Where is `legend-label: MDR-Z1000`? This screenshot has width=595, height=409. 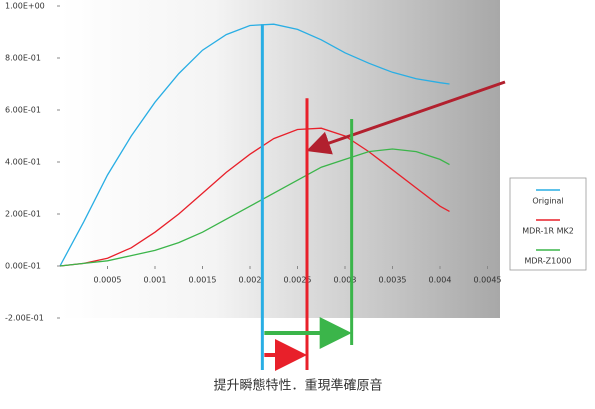 legend-label: MDR-Z1000 is located at coordinates (547, 261).